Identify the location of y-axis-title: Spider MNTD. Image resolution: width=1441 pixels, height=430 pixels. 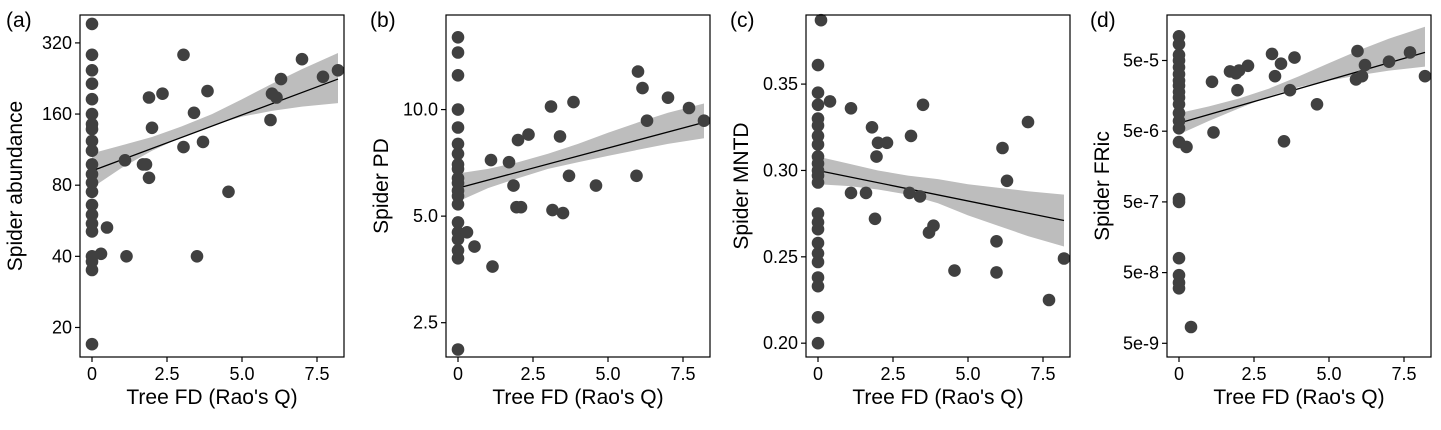
(741, 185).